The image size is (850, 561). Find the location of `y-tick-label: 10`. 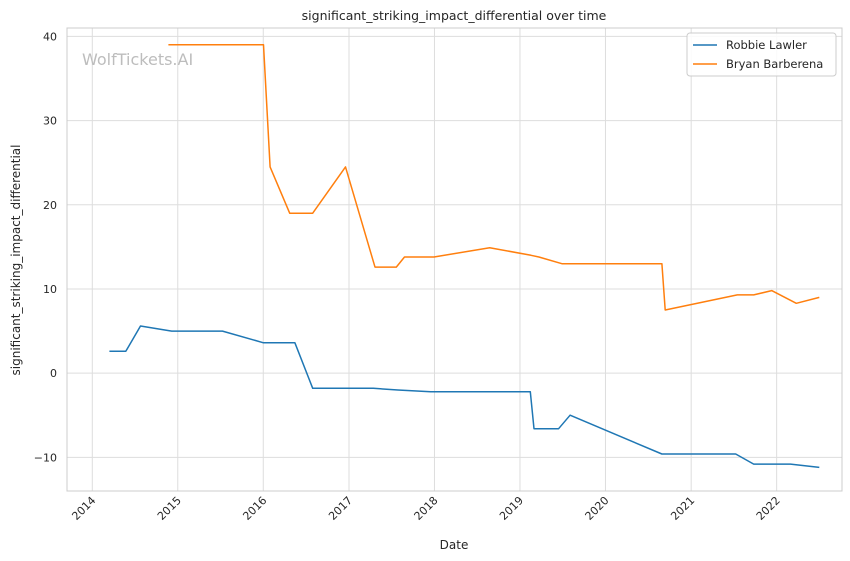

y-tick-label: 10 is located at coordinates (50, 289).